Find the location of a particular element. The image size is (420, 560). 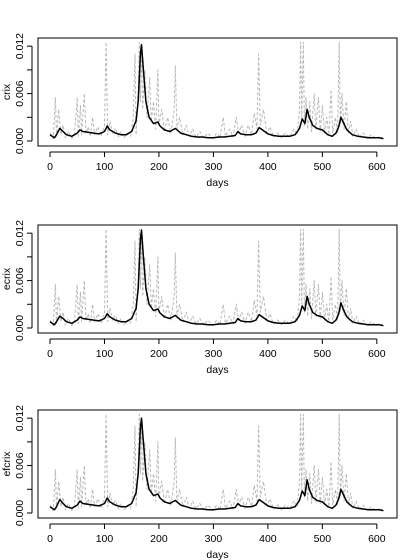

y-axis-label: ecrix is located at coordinates (7, 278).